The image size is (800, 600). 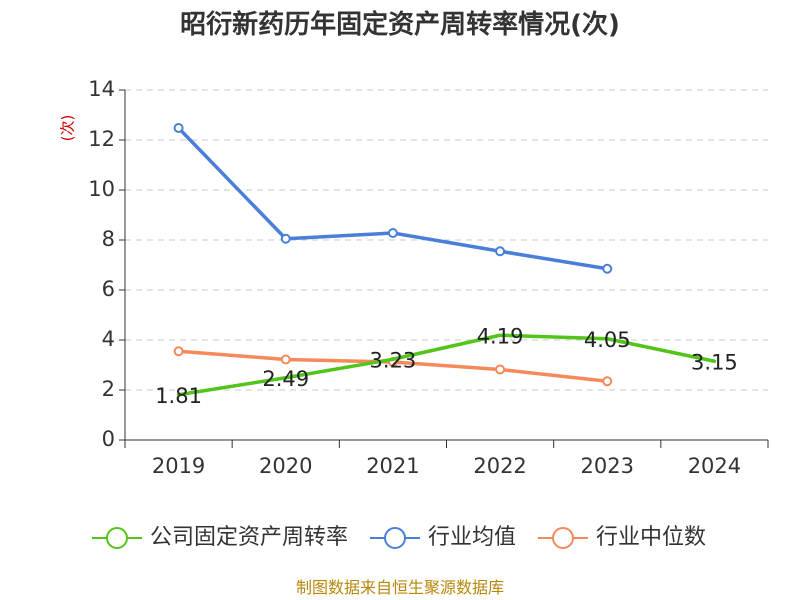 I want to click on data-label: 2.49, so click(x=285, y=379).